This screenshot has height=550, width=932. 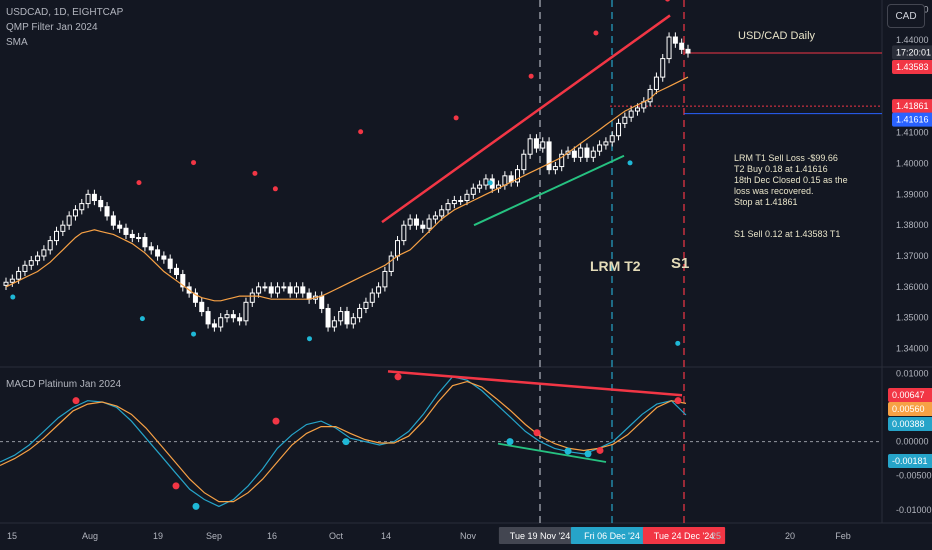 What do you see at coordinates (790, 536) in the screenshot?
I see `time-tick-label: 20` at bounding box center [790, 536].